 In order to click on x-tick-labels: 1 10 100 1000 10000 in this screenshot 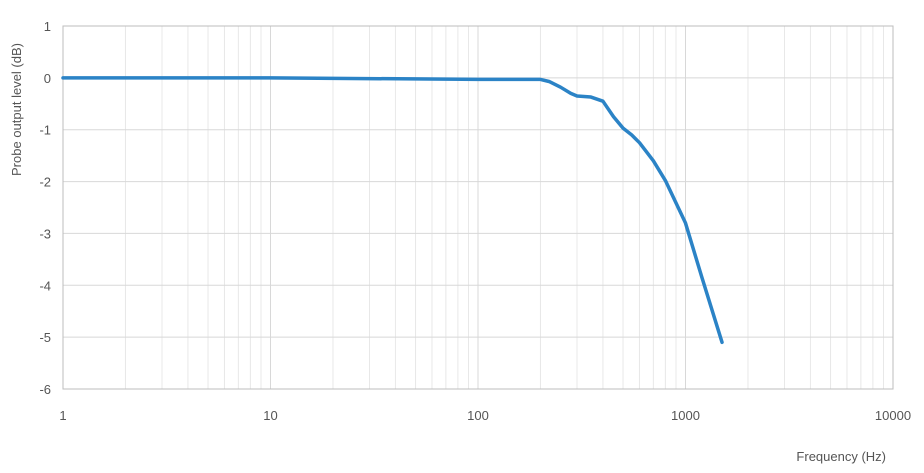, I will do `click(485, 415)`.